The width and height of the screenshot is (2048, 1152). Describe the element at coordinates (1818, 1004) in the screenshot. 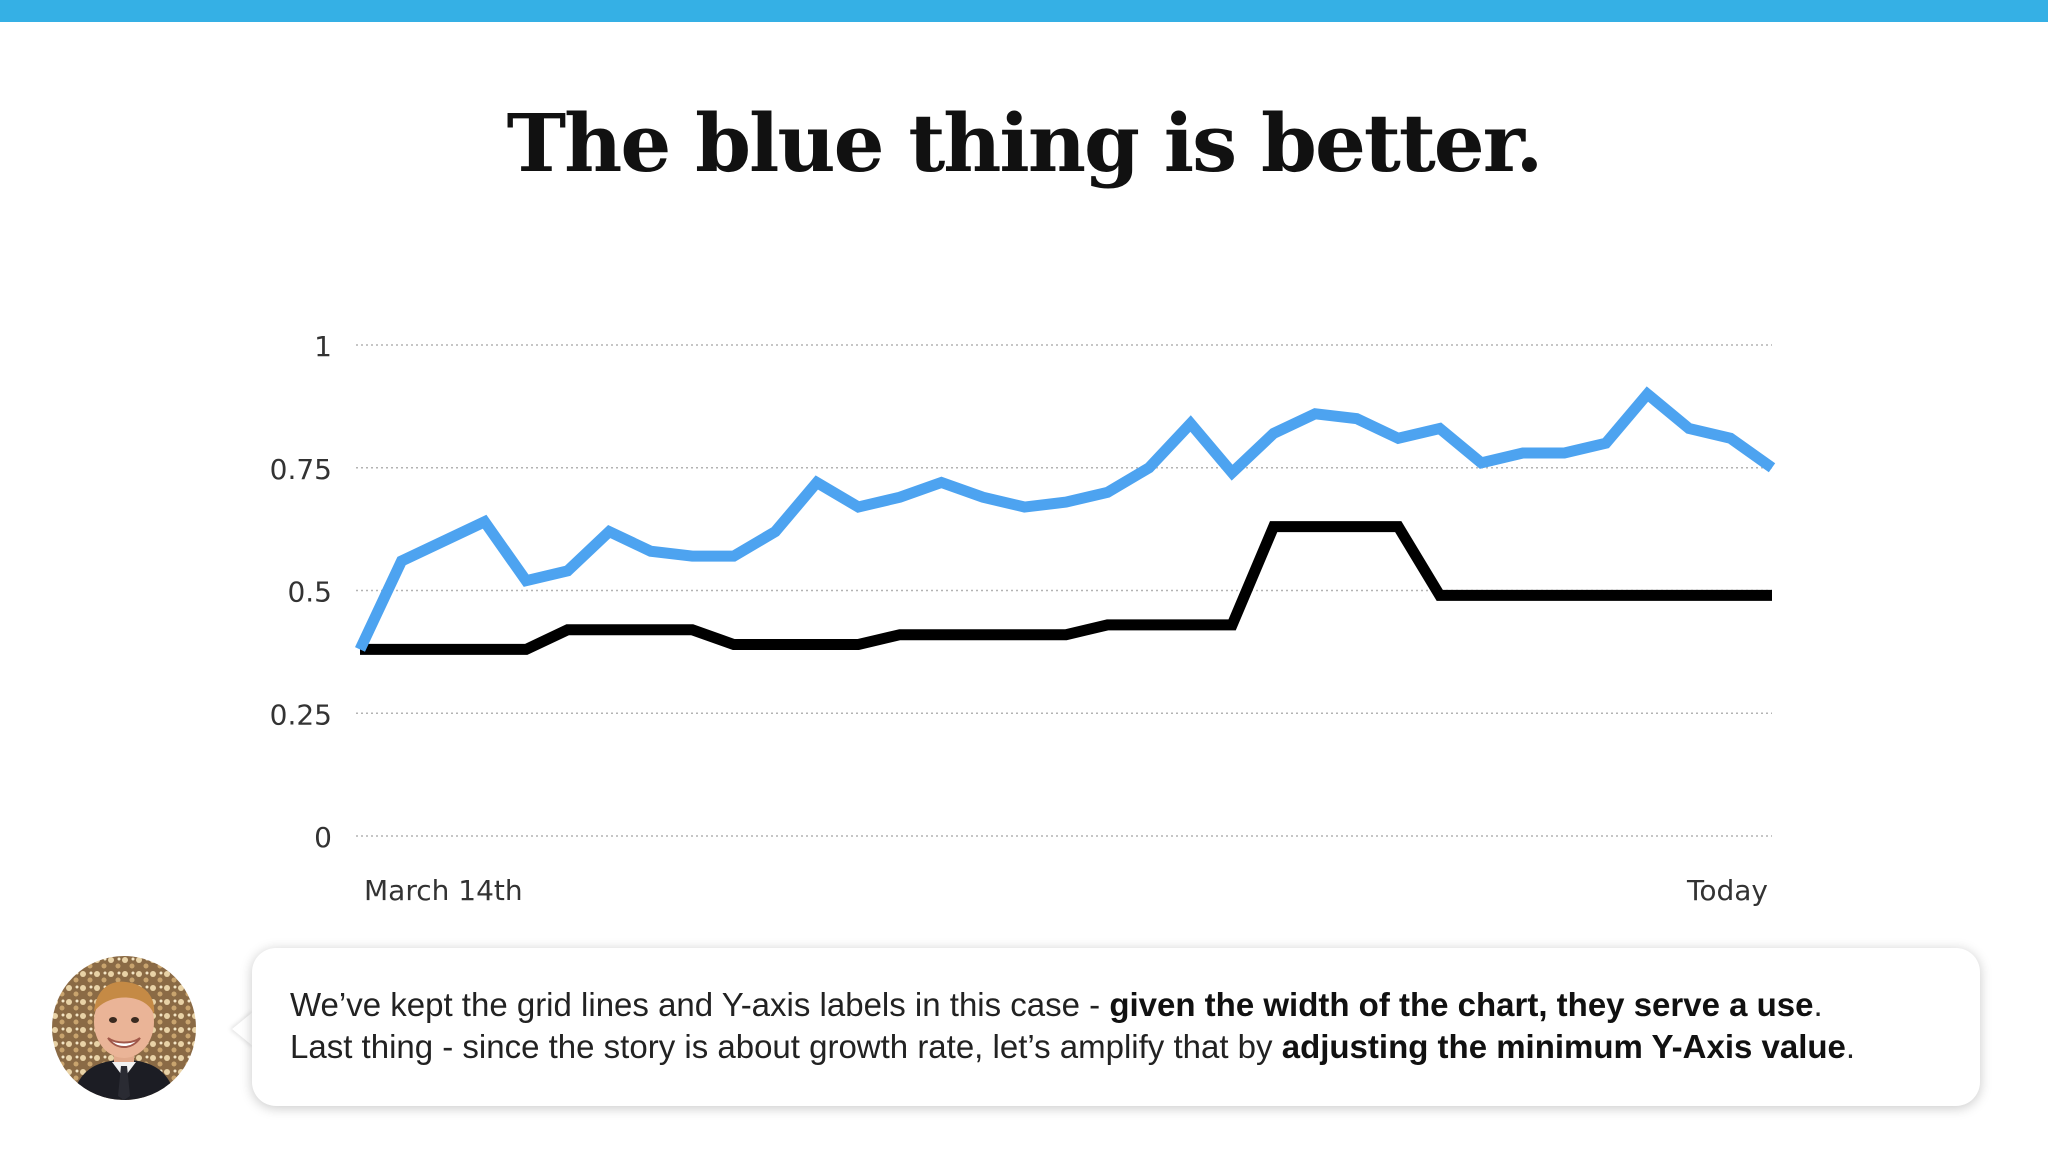

I see `caption-line1-end: .` at that location.